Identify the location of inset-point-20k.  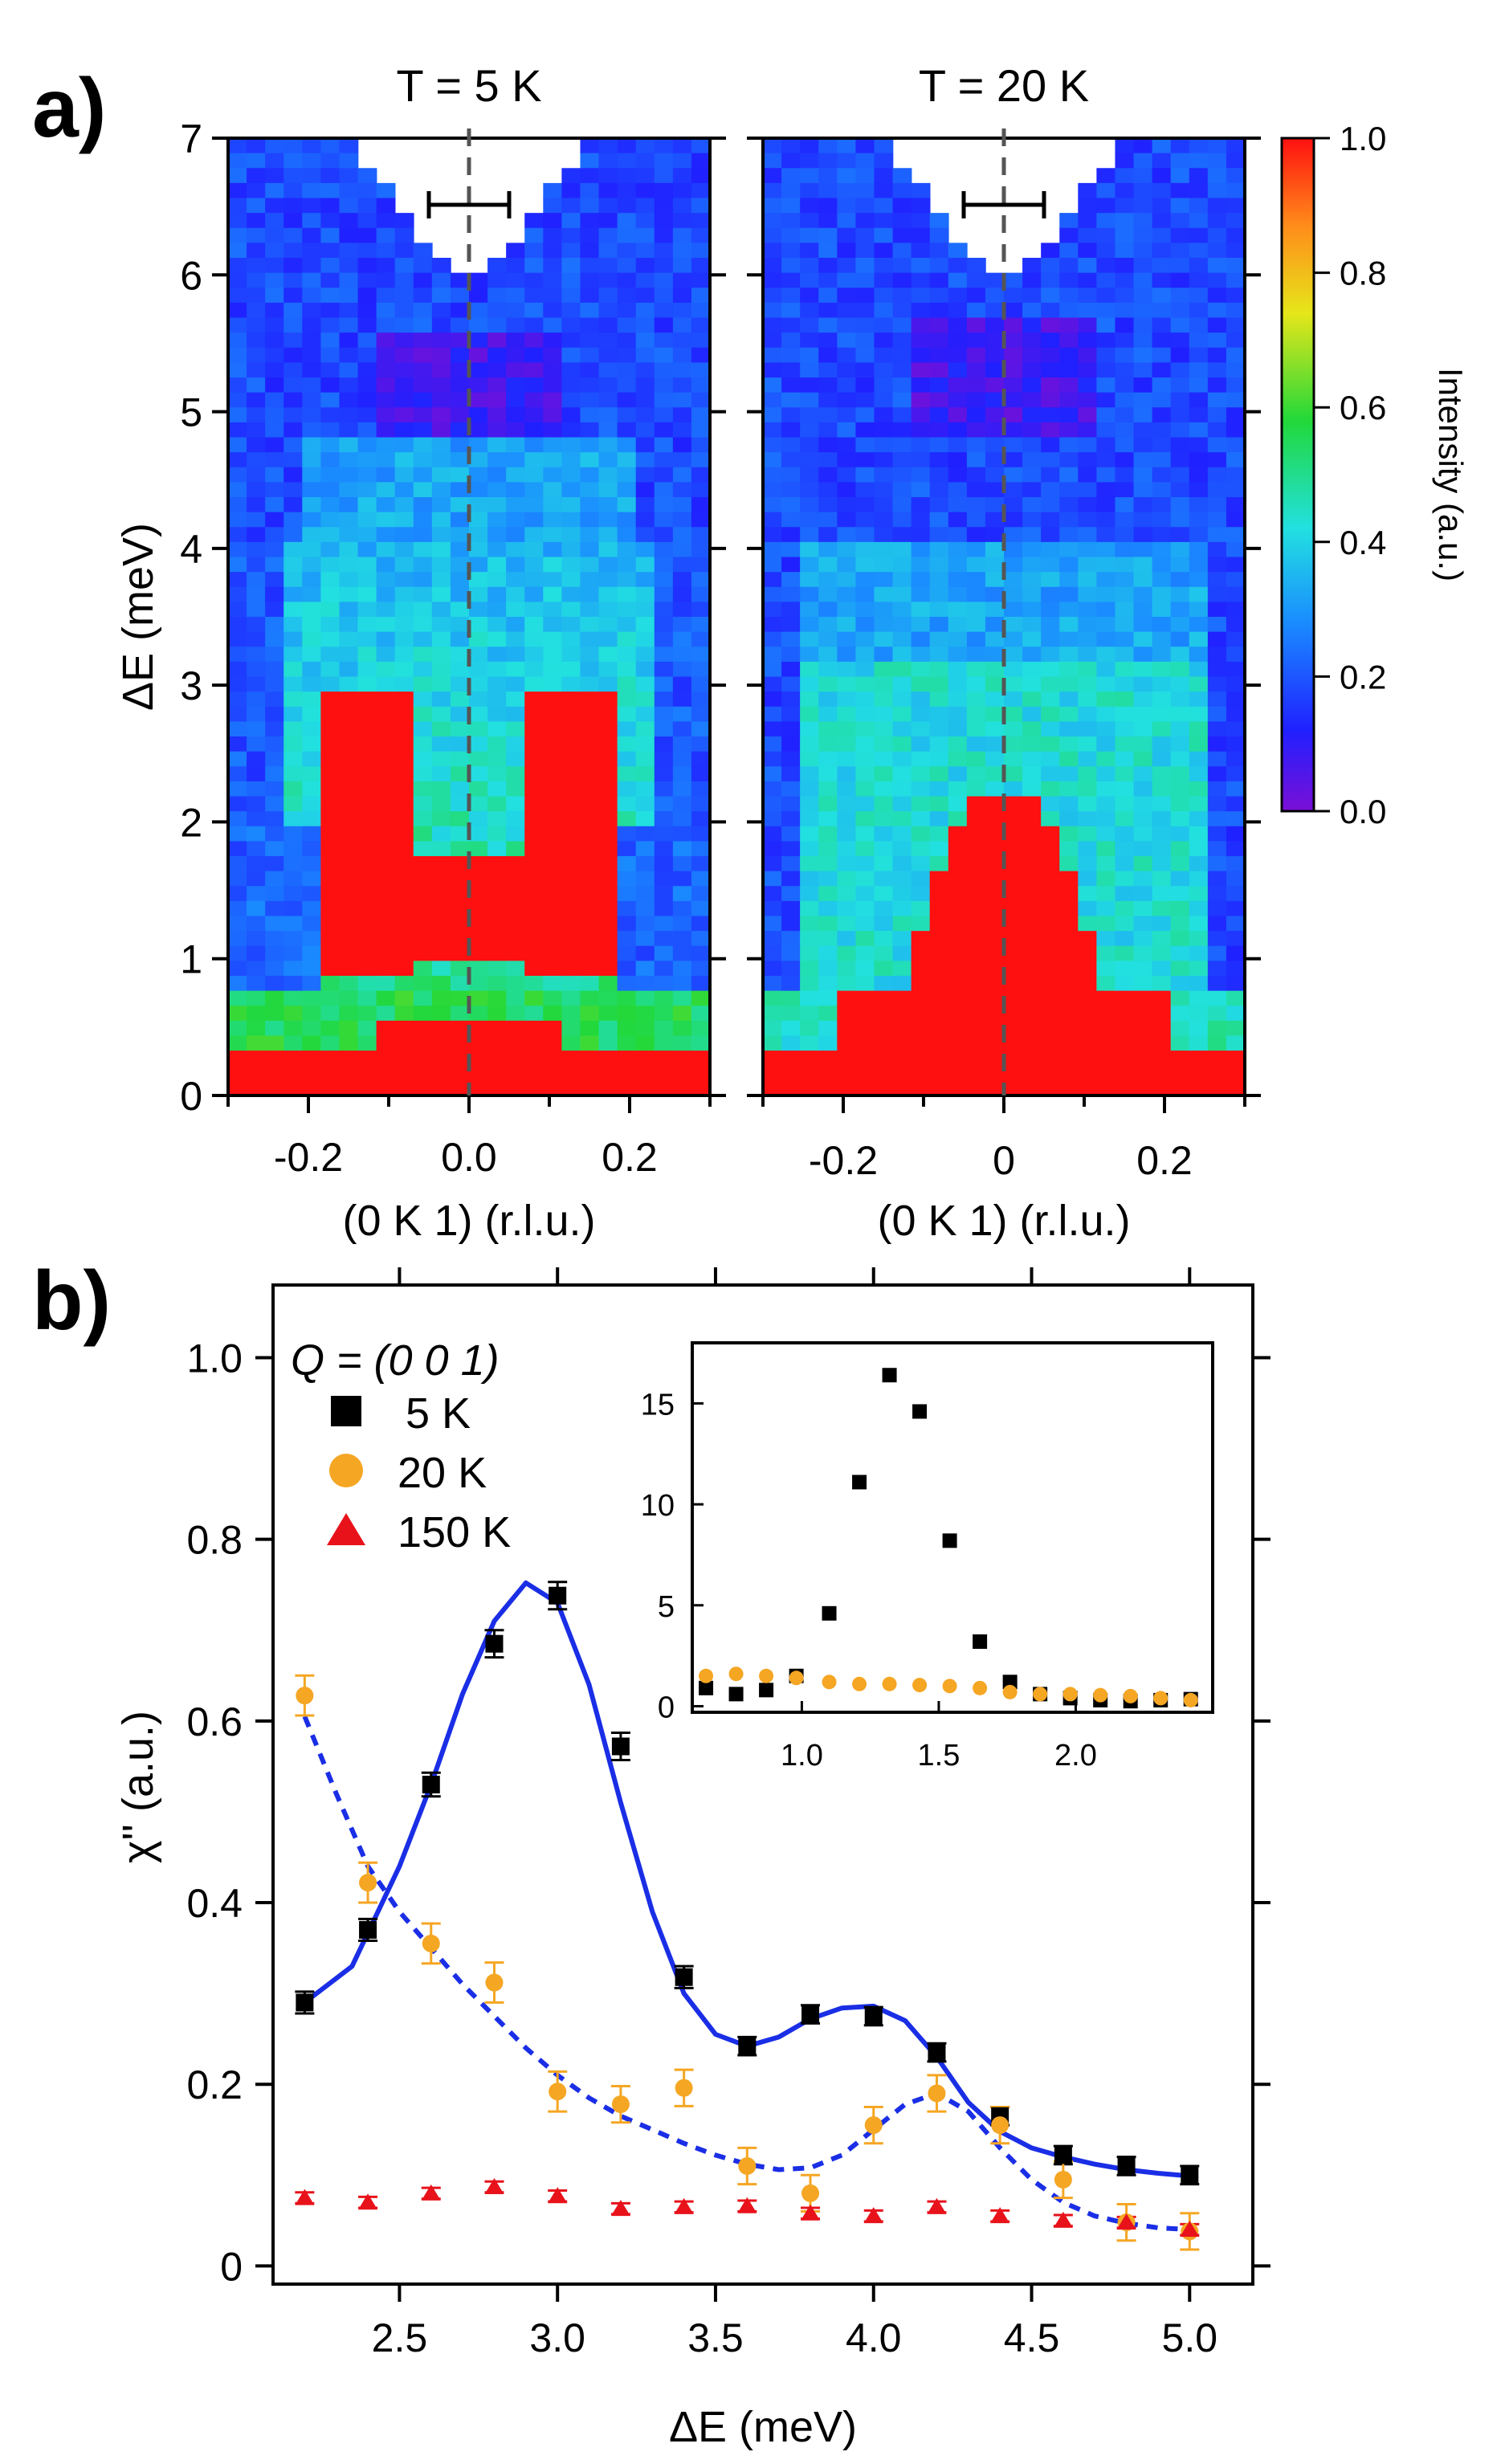
(889, 1683).